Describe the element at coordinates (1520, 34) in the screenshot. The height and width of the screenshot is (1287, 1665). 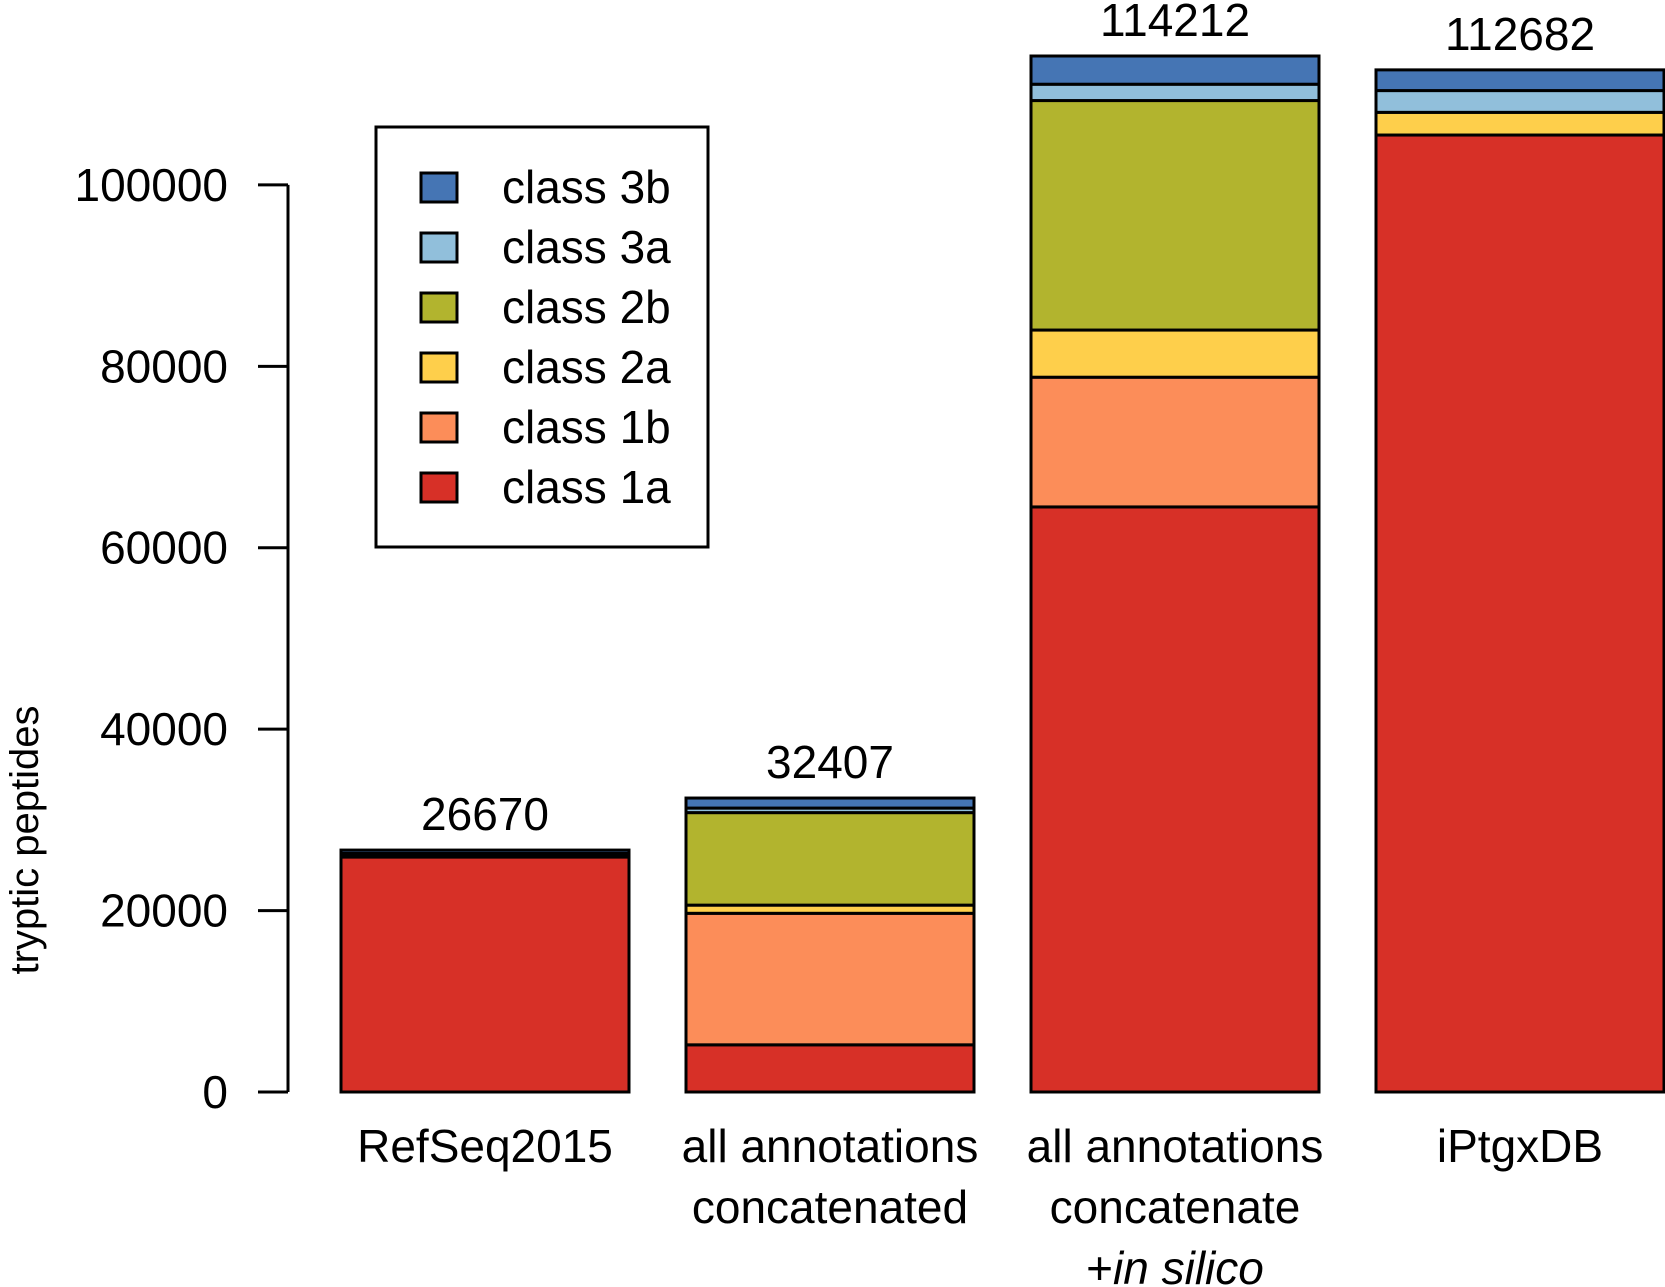
I see `bar-total-label: 112682` at that location.